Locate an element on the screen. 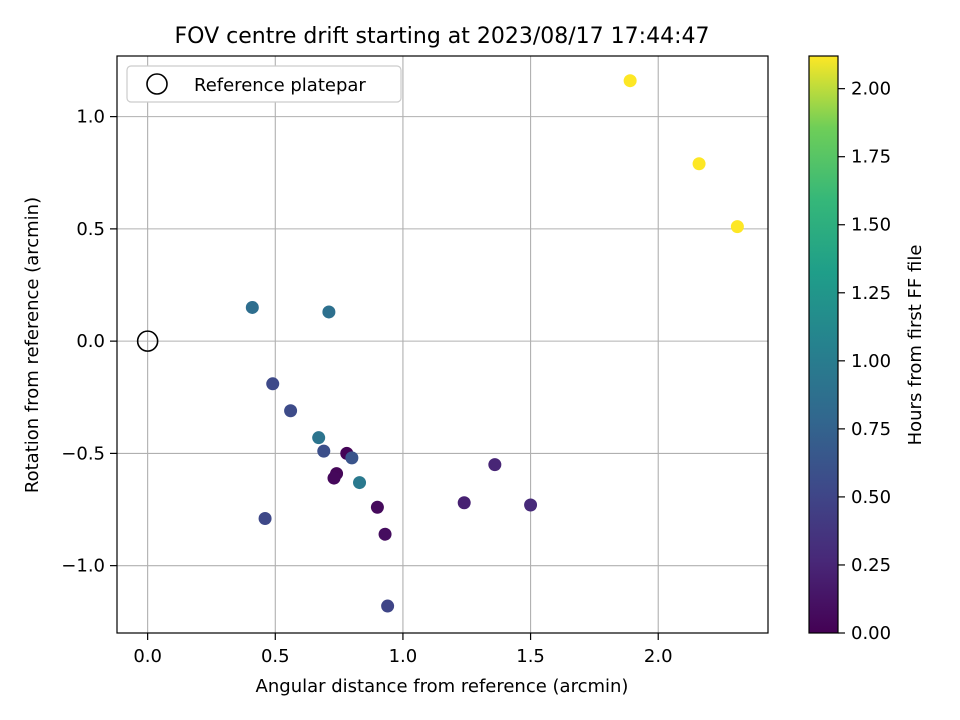 The image size is (960, 720). colorbar-tick-label: 0.75 is located at coordinates (871, 429).